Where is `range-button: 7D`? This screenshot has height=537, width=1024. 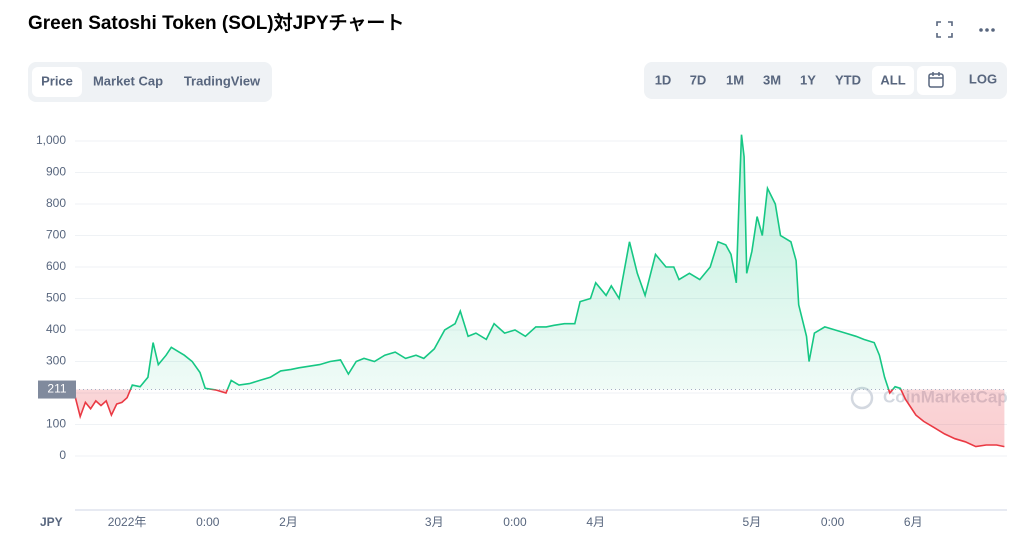 range-button: 7D is located at coordinates (698, 79).